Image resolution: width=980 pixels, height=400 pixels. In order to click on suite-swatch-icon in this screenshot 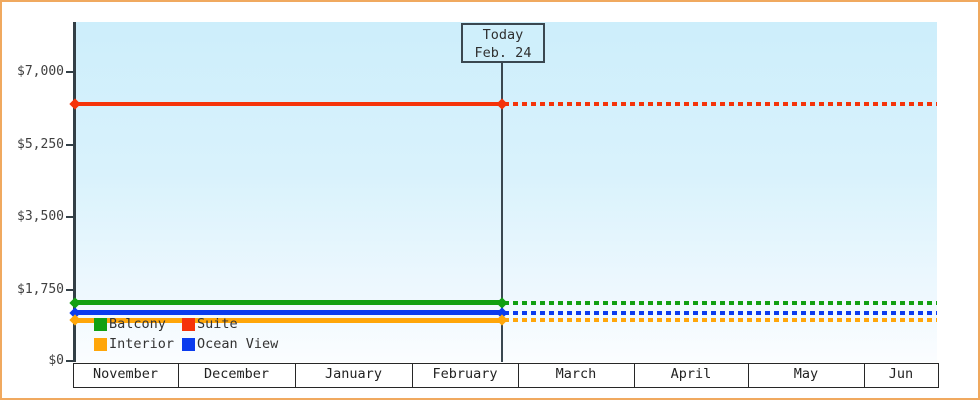, I will do `click(188, 324)`.